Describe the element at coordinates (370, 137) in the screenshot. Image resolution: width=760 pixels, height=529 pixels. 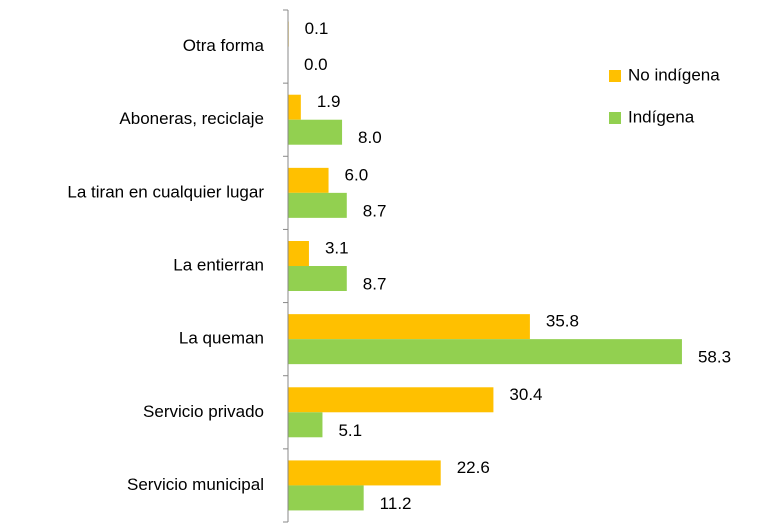
I see `data-label: 8.0` at that location.